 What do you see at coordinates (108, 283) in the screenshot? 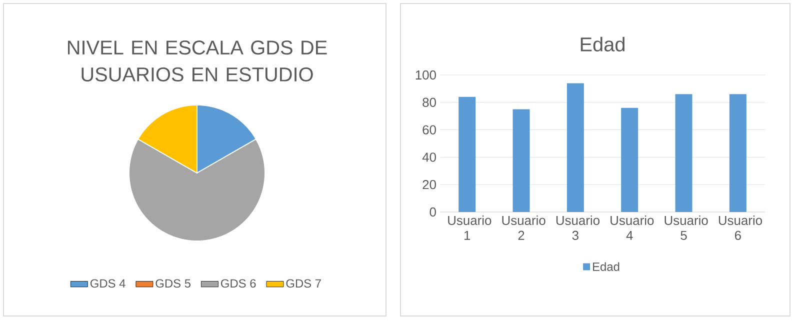
I see `legend-label: GDS 4` at bounding box center [108, 283].